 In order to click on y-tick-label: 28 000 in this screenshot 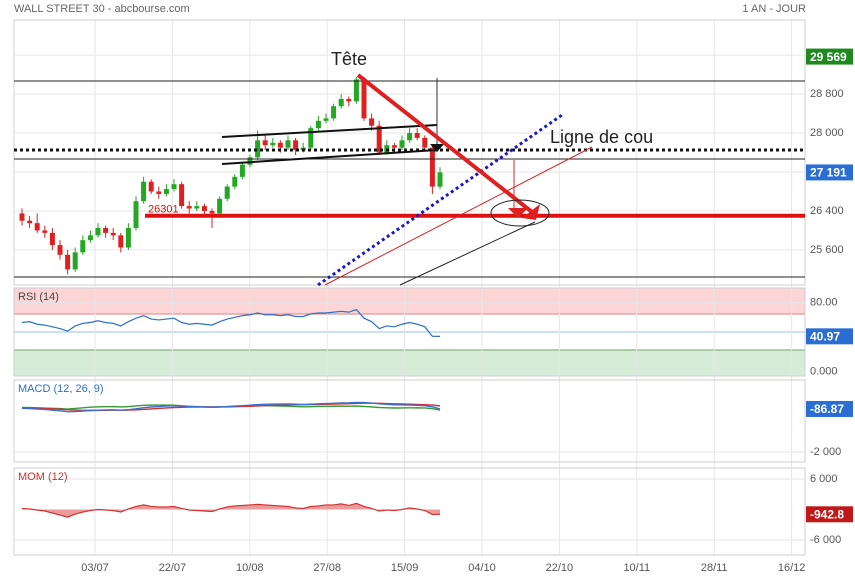, I will do `click(827, 133)`.